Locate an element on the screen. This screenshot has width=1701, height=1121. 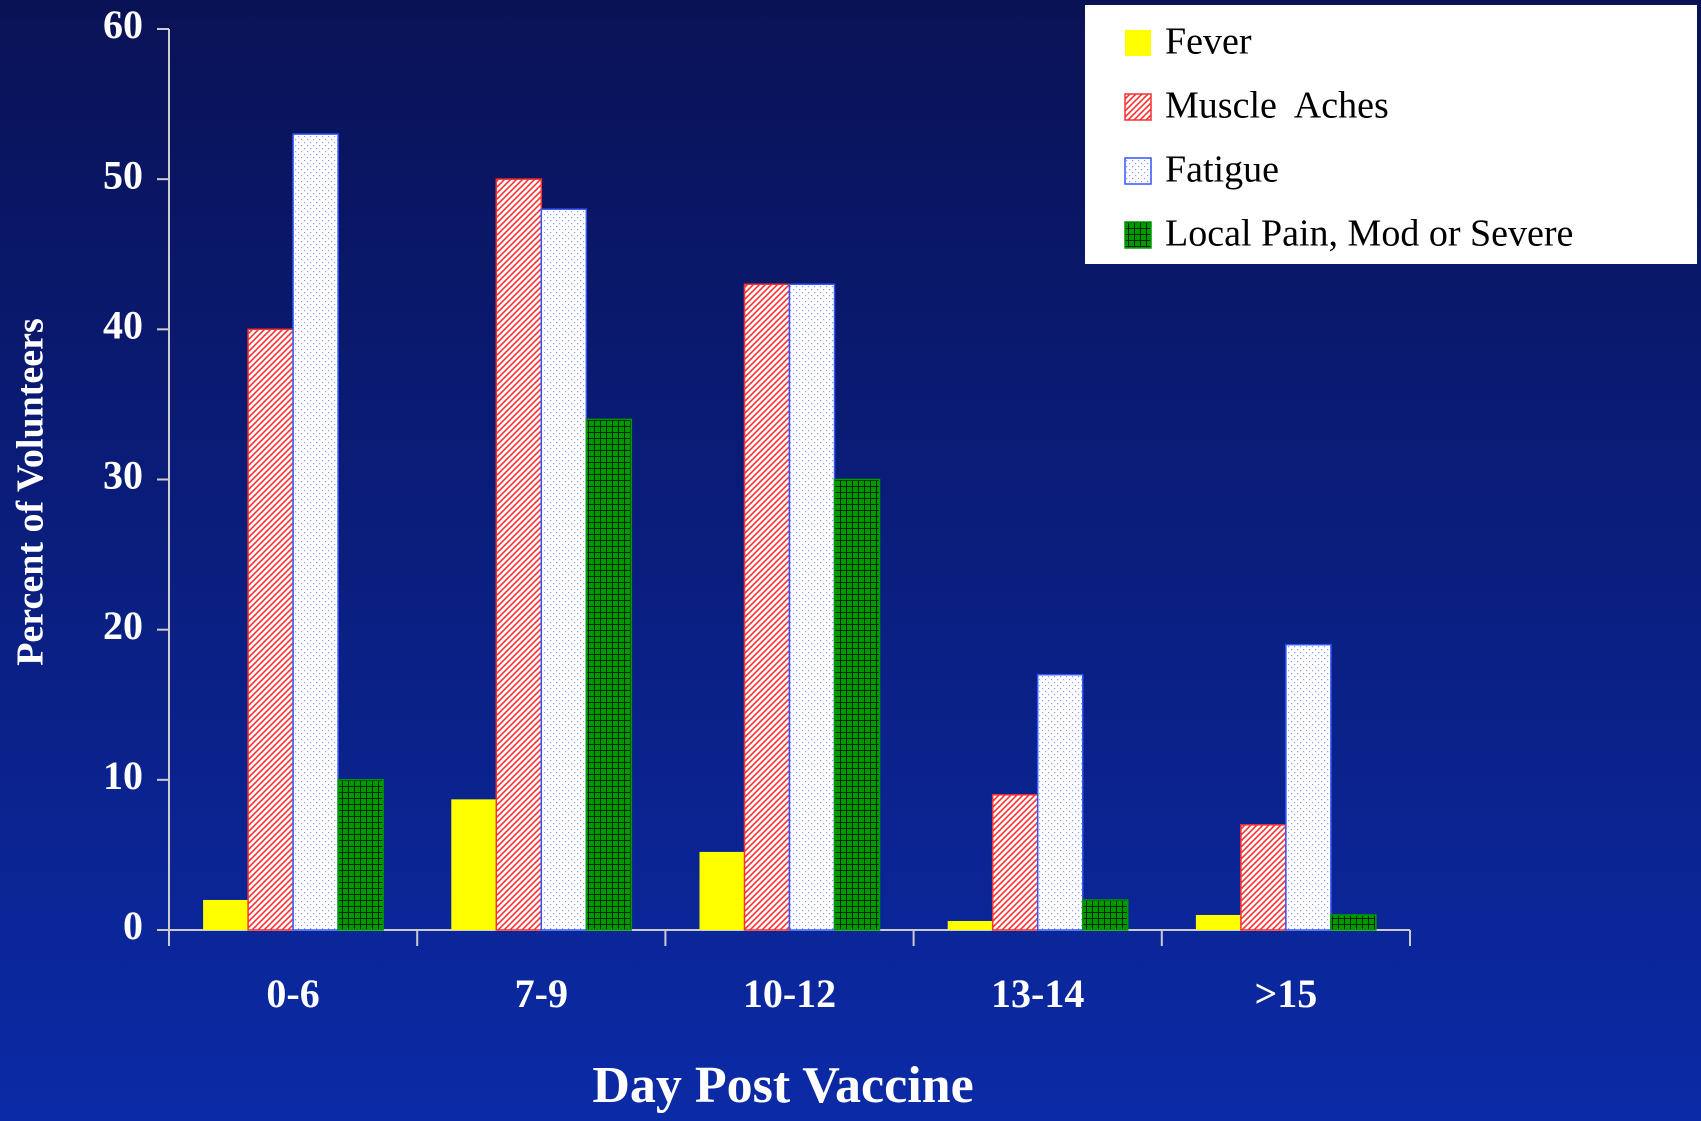
y-tick-label: 10 is located at coordinates (123, 775).